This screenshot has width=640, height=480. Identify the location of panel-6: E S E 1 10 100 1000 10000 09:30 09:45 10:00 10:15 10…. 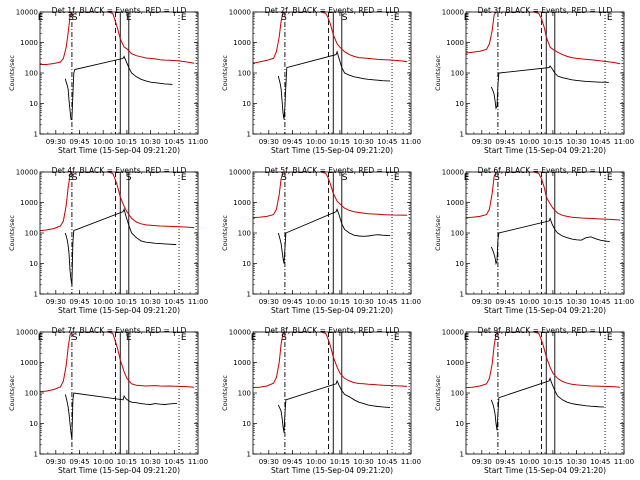
(534, 240).